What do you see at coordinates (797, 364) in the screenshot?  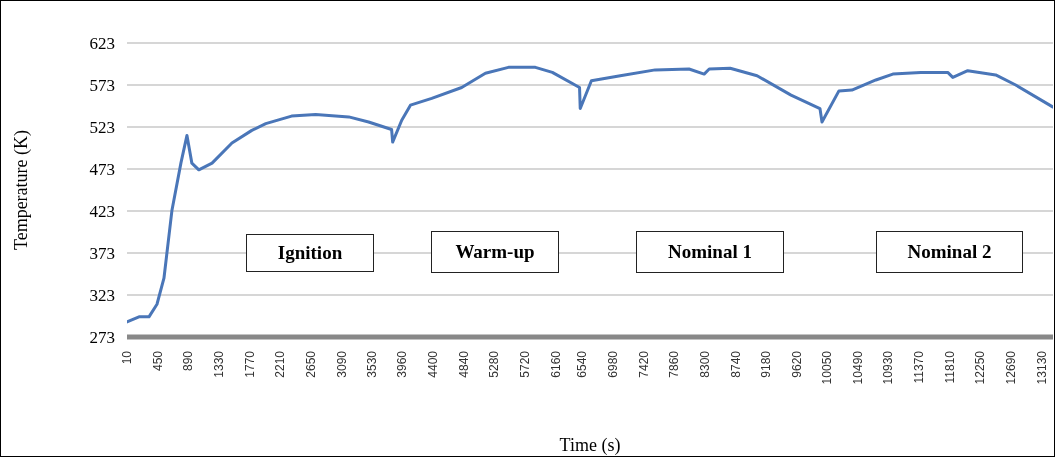 I see `x-tick-label: 9620` at bounding box center [797, 364].